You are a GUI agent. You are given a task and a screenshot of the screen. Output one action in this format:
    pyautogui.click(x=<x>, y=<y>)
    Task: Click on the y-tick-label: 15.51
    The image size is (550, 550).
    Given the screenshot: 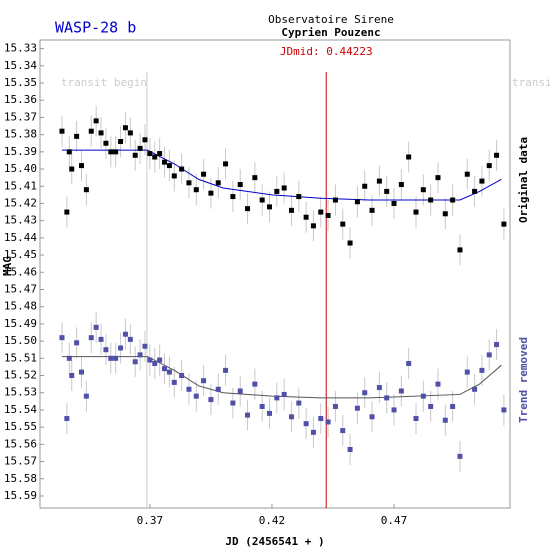 What is the action you would take?
    pyautogui.click(x=20, y=357)
    